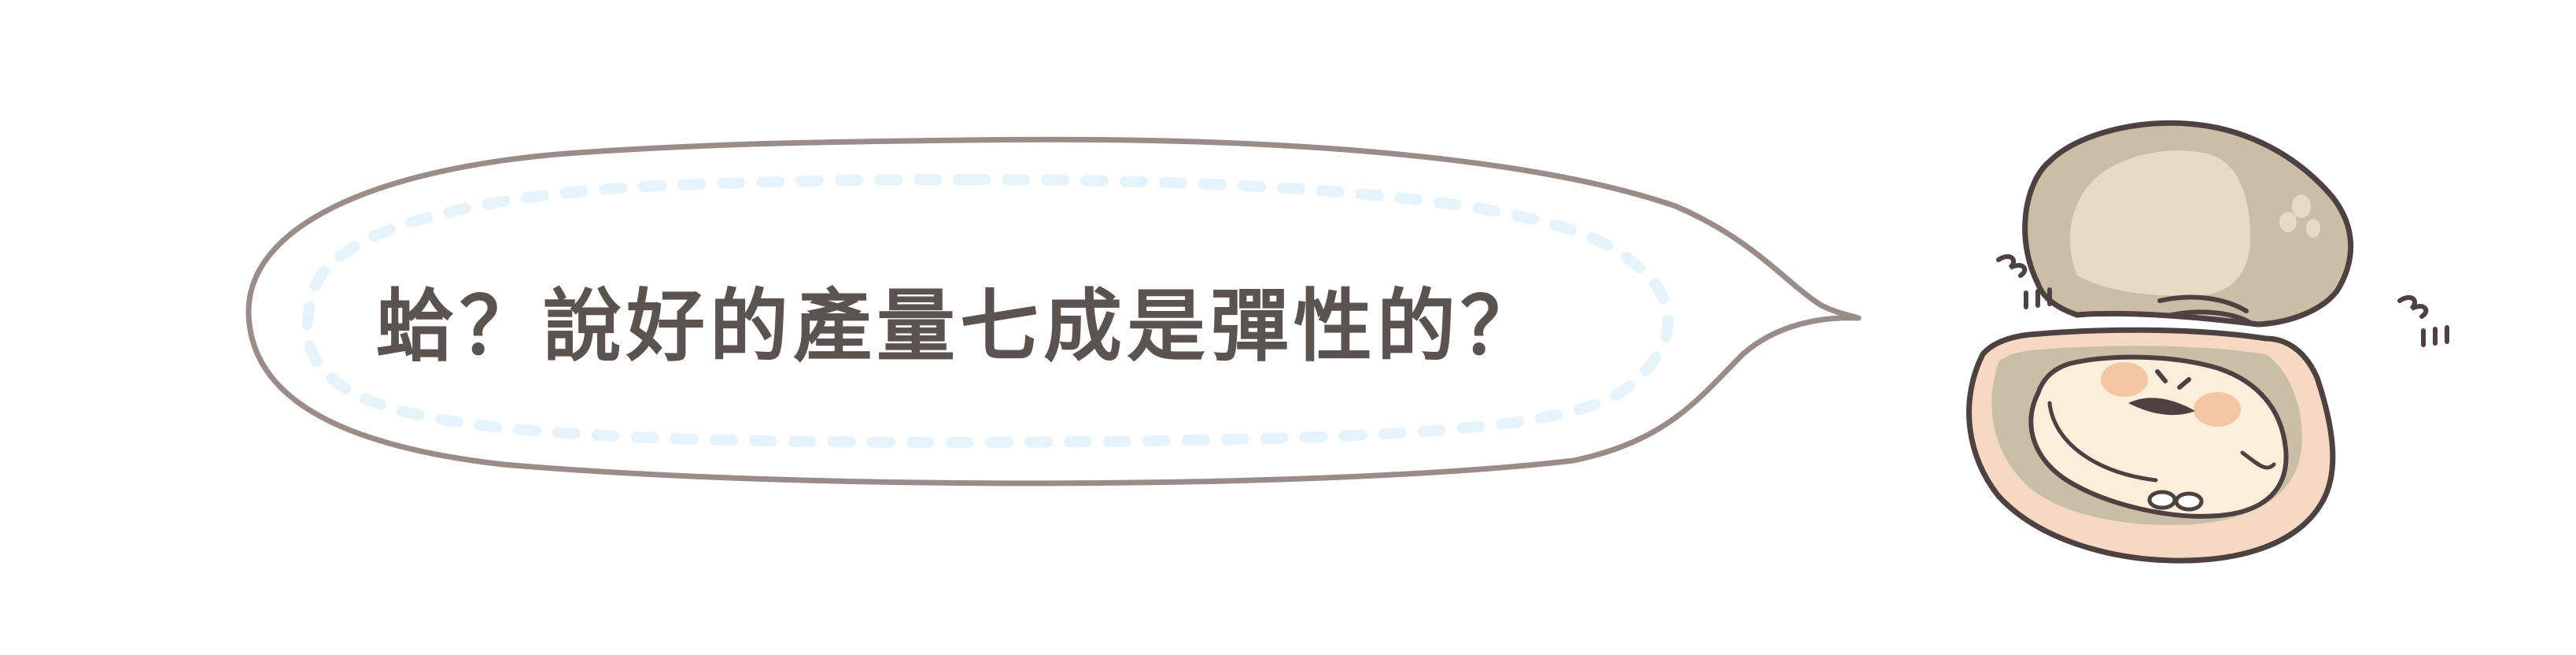  Describe the element at coordinates (2184, 384) in the screenshot. I see `face-eye-right` at that location.